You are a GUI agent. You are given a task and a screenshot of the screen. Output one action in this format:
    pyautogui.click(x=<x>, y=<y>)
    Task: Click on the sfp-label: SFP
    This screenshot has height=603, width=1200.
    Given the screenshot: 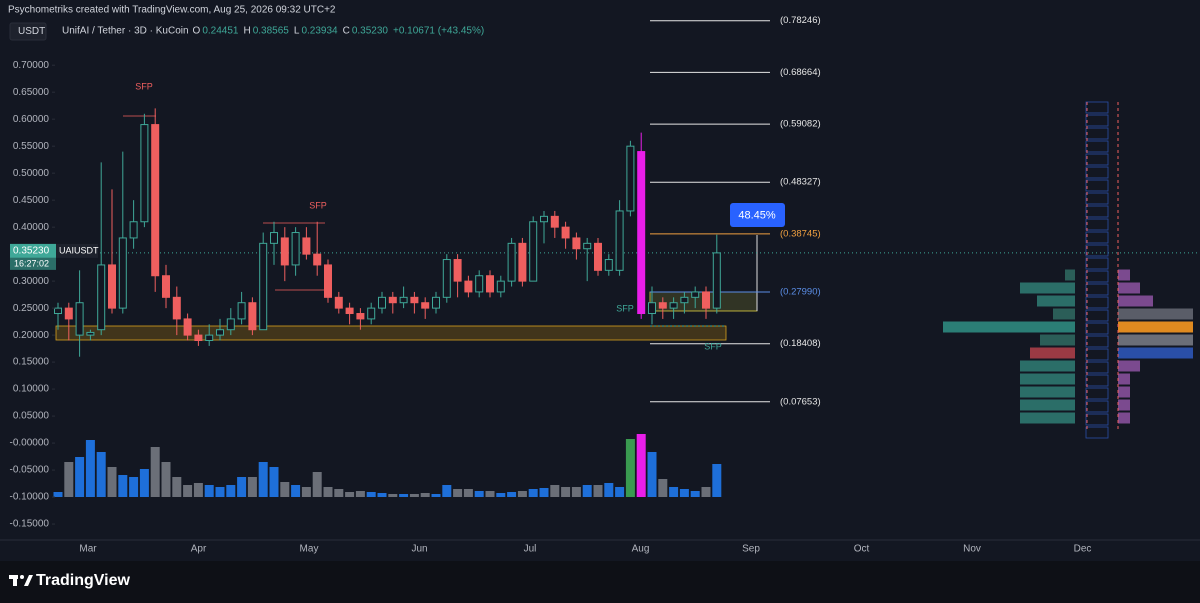 What is the action you would take?
    pyautogui.click(x=625, y=308)
    